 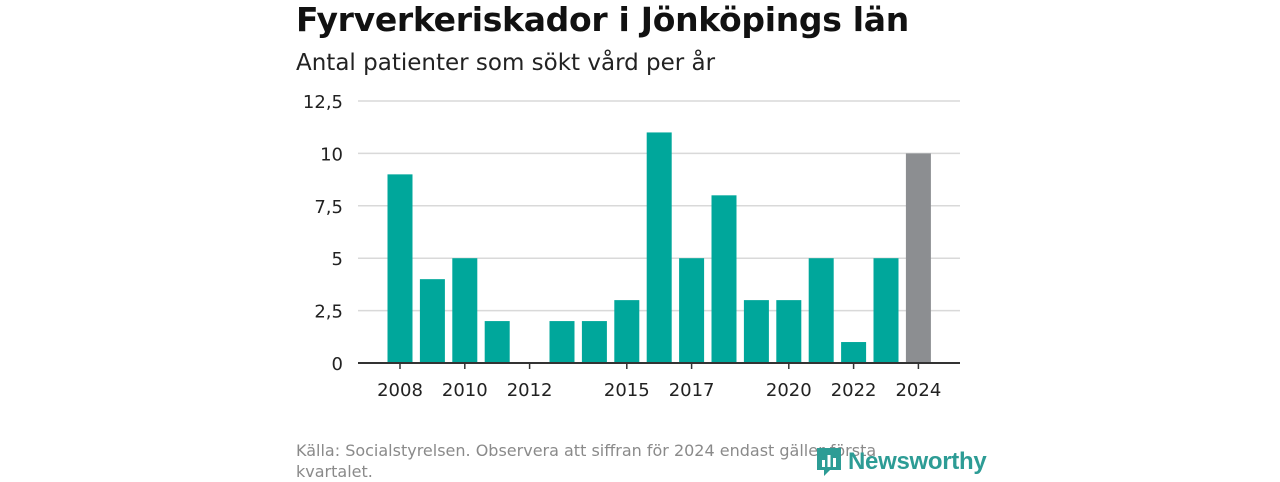 What do you see at coordinates (331, 154) in the screenshot?
I see `y-tick-label: 10` at bounding box center [331, 154].